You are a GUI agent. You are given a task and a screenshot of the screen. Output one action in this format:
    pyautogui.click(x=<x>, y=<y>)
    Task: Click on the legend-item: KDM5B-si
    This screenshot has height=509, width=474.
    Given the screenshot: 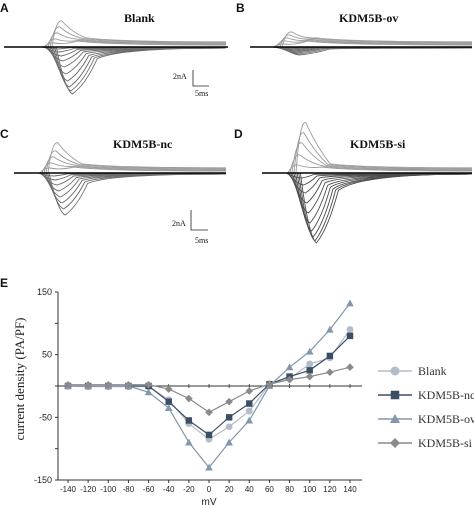 What is the action you would take?
    pyautogui.click(x=425, y=443)
    